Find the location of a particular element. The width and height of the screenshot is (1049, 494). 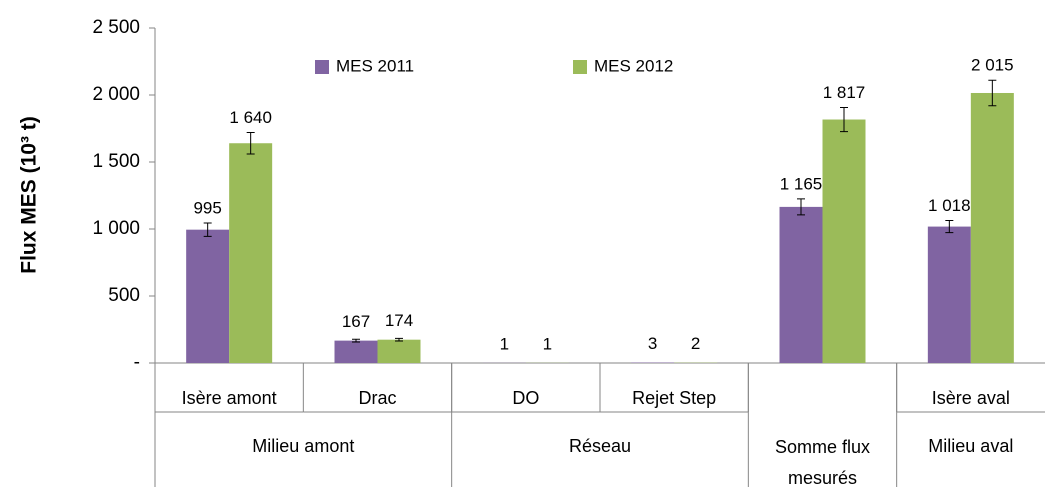

x-tick-label: DO is located at coordinates (525, 398).